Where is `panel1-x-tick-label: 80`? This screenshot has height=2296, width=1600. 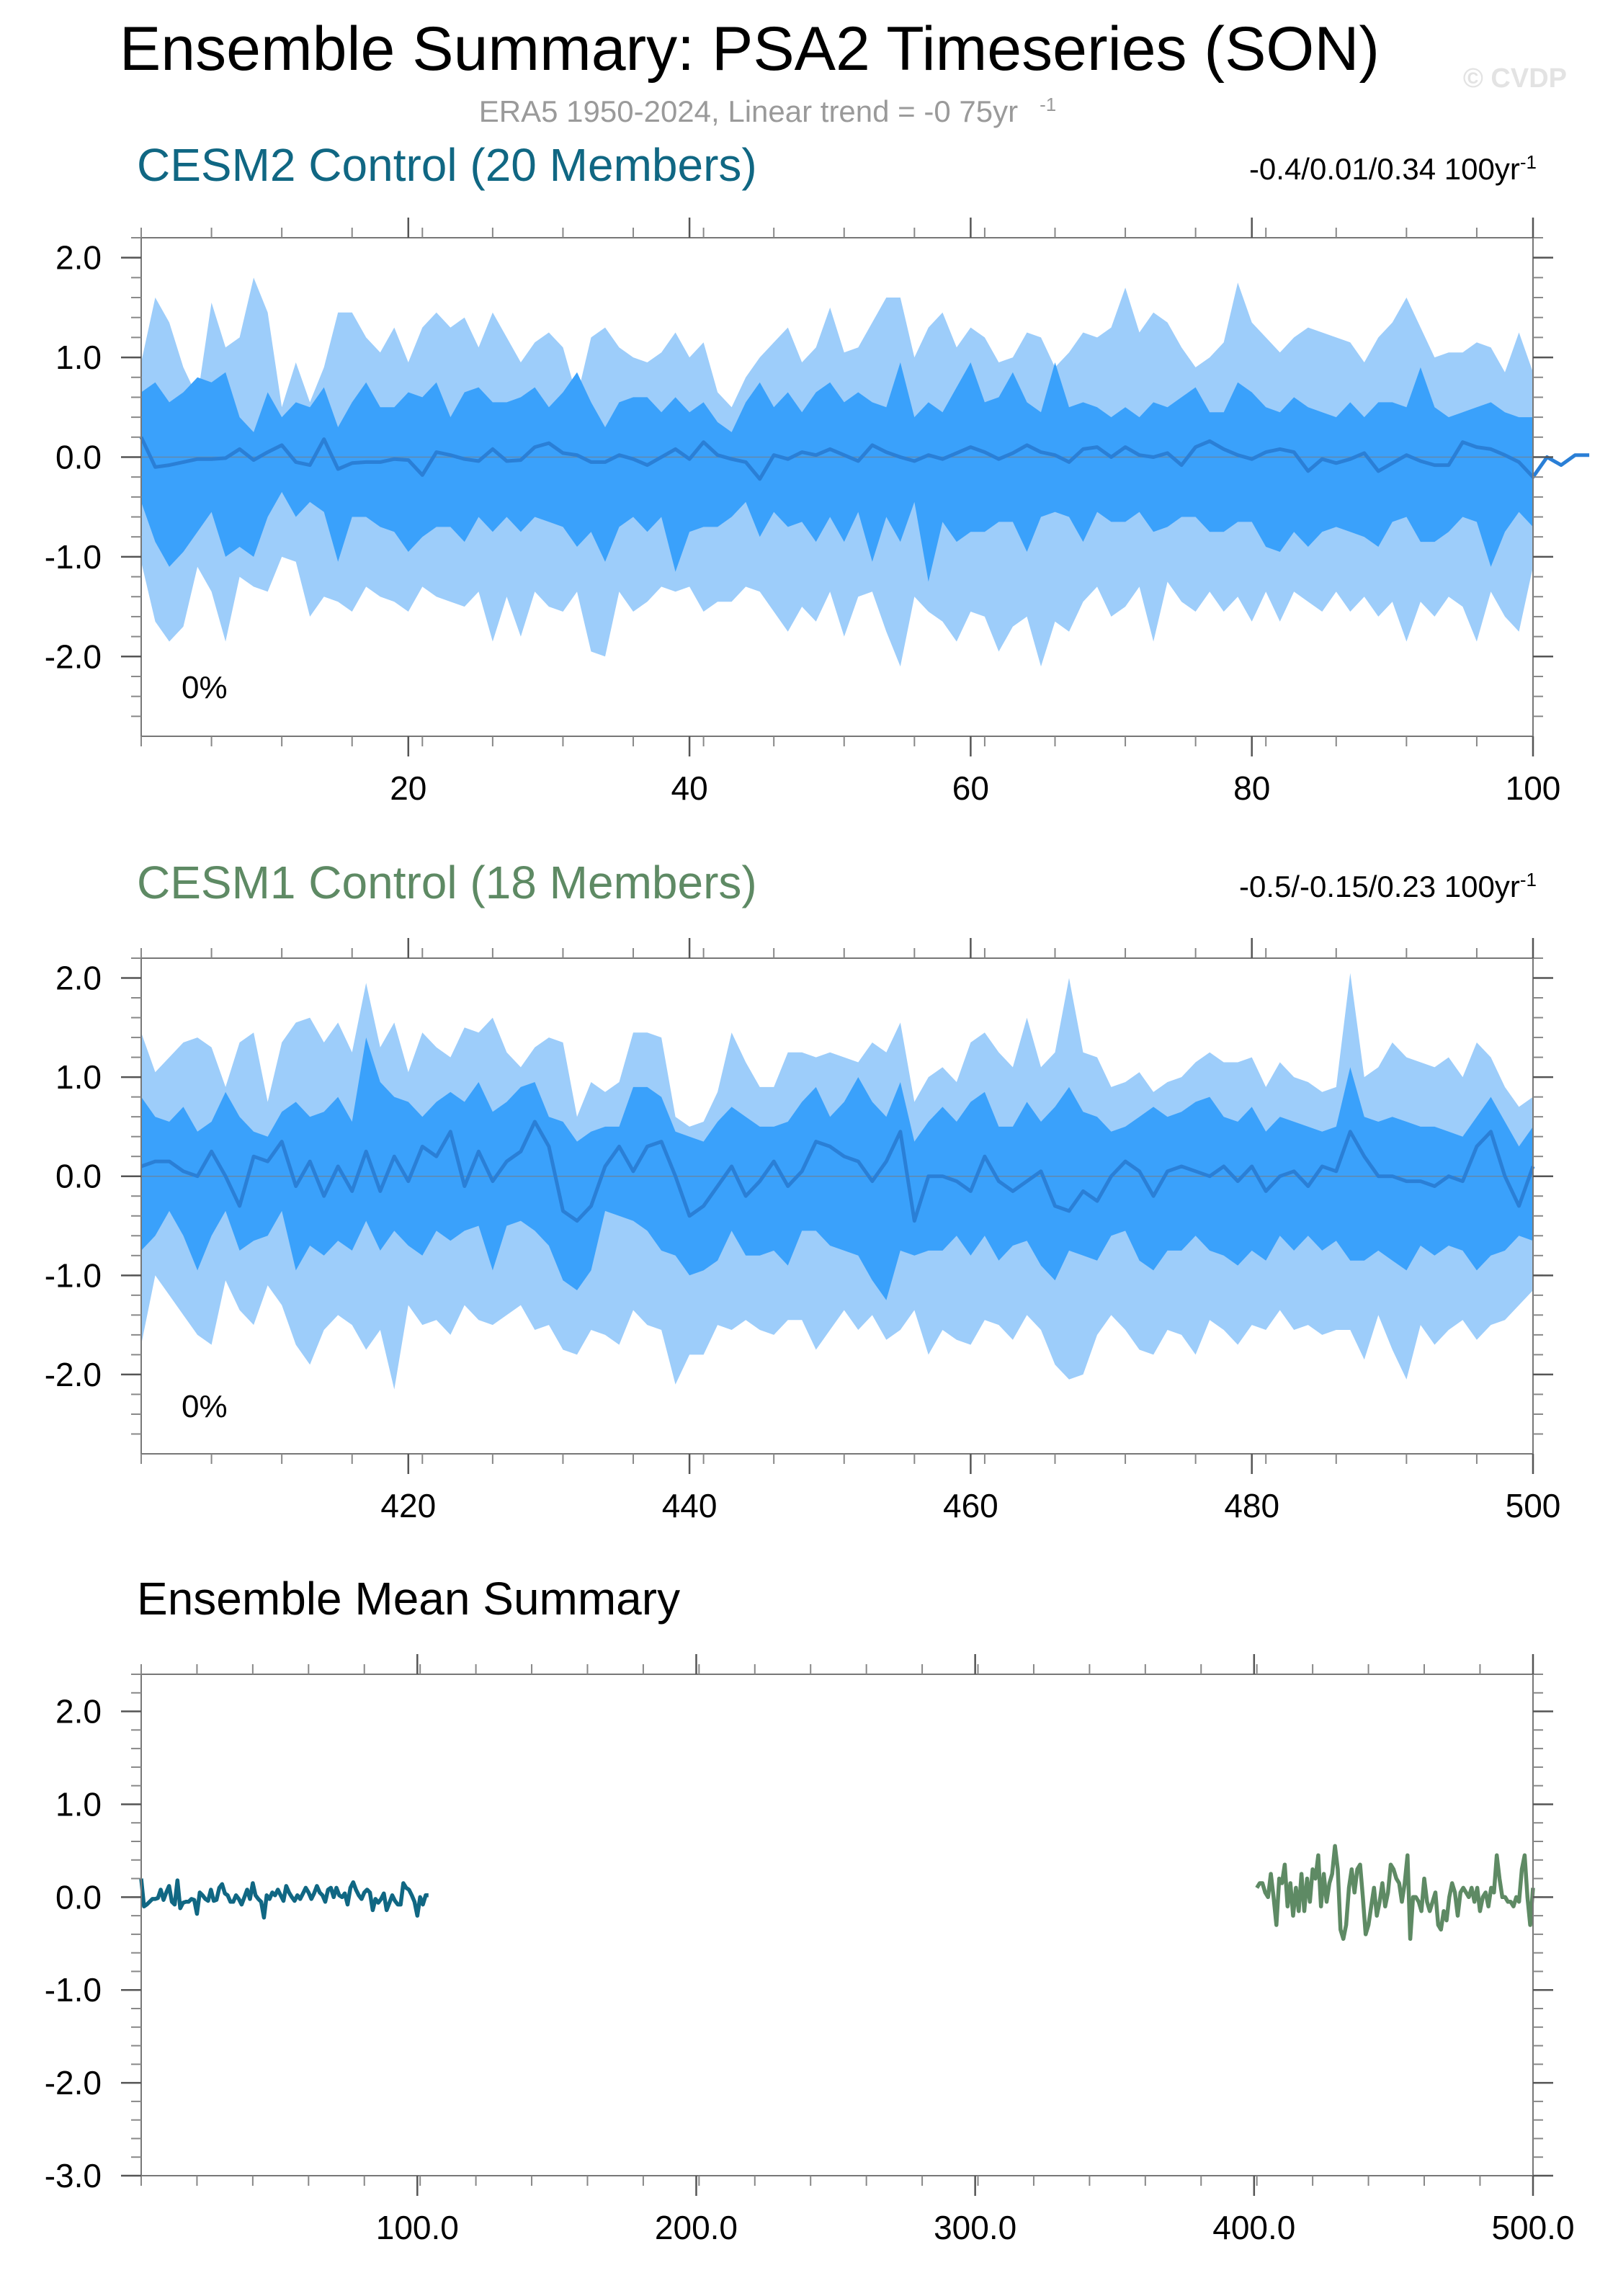
panel1-x-tick-label: 80 is located at coordinates (1252, 788).